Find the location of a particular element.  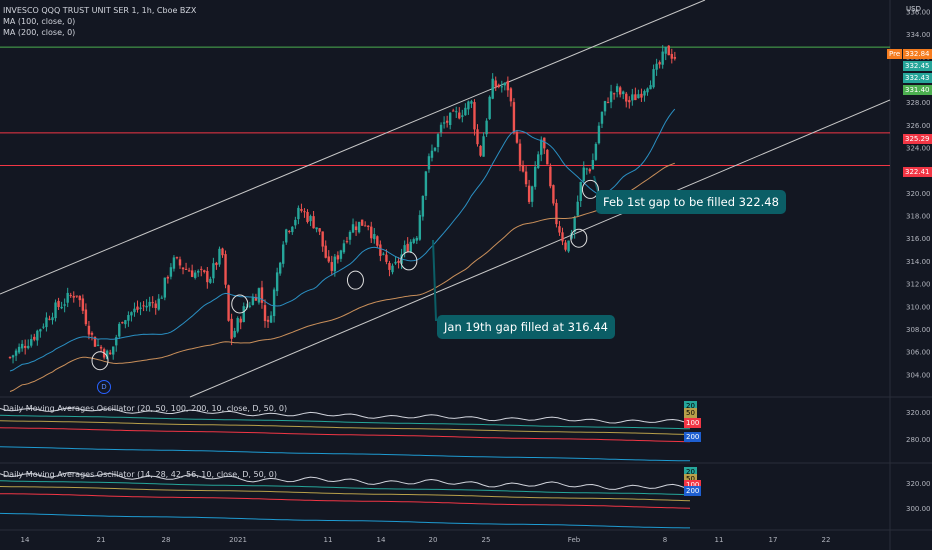

dividend-marker: D is located at coordinates (104, 387).